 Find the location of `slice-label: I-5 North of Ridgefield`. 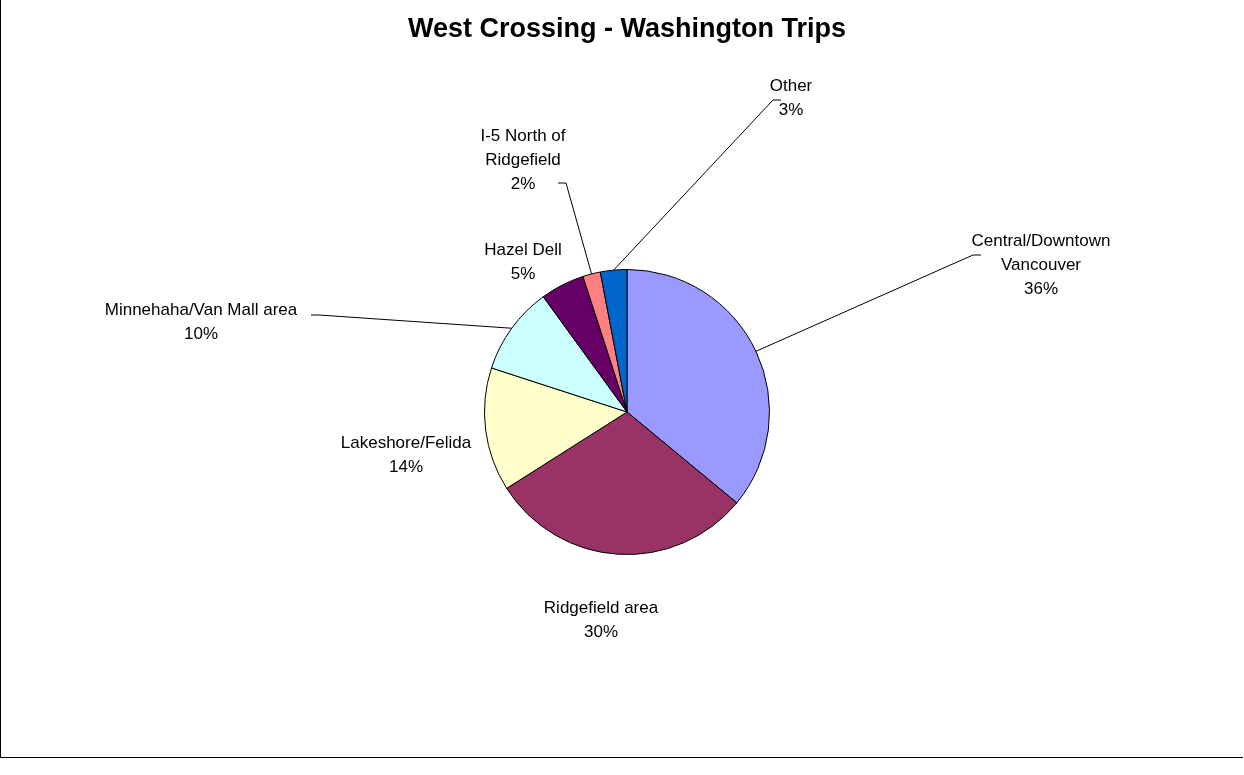

slice-label: I-5 North of Ridgefield is located at coordinates (523, 147).